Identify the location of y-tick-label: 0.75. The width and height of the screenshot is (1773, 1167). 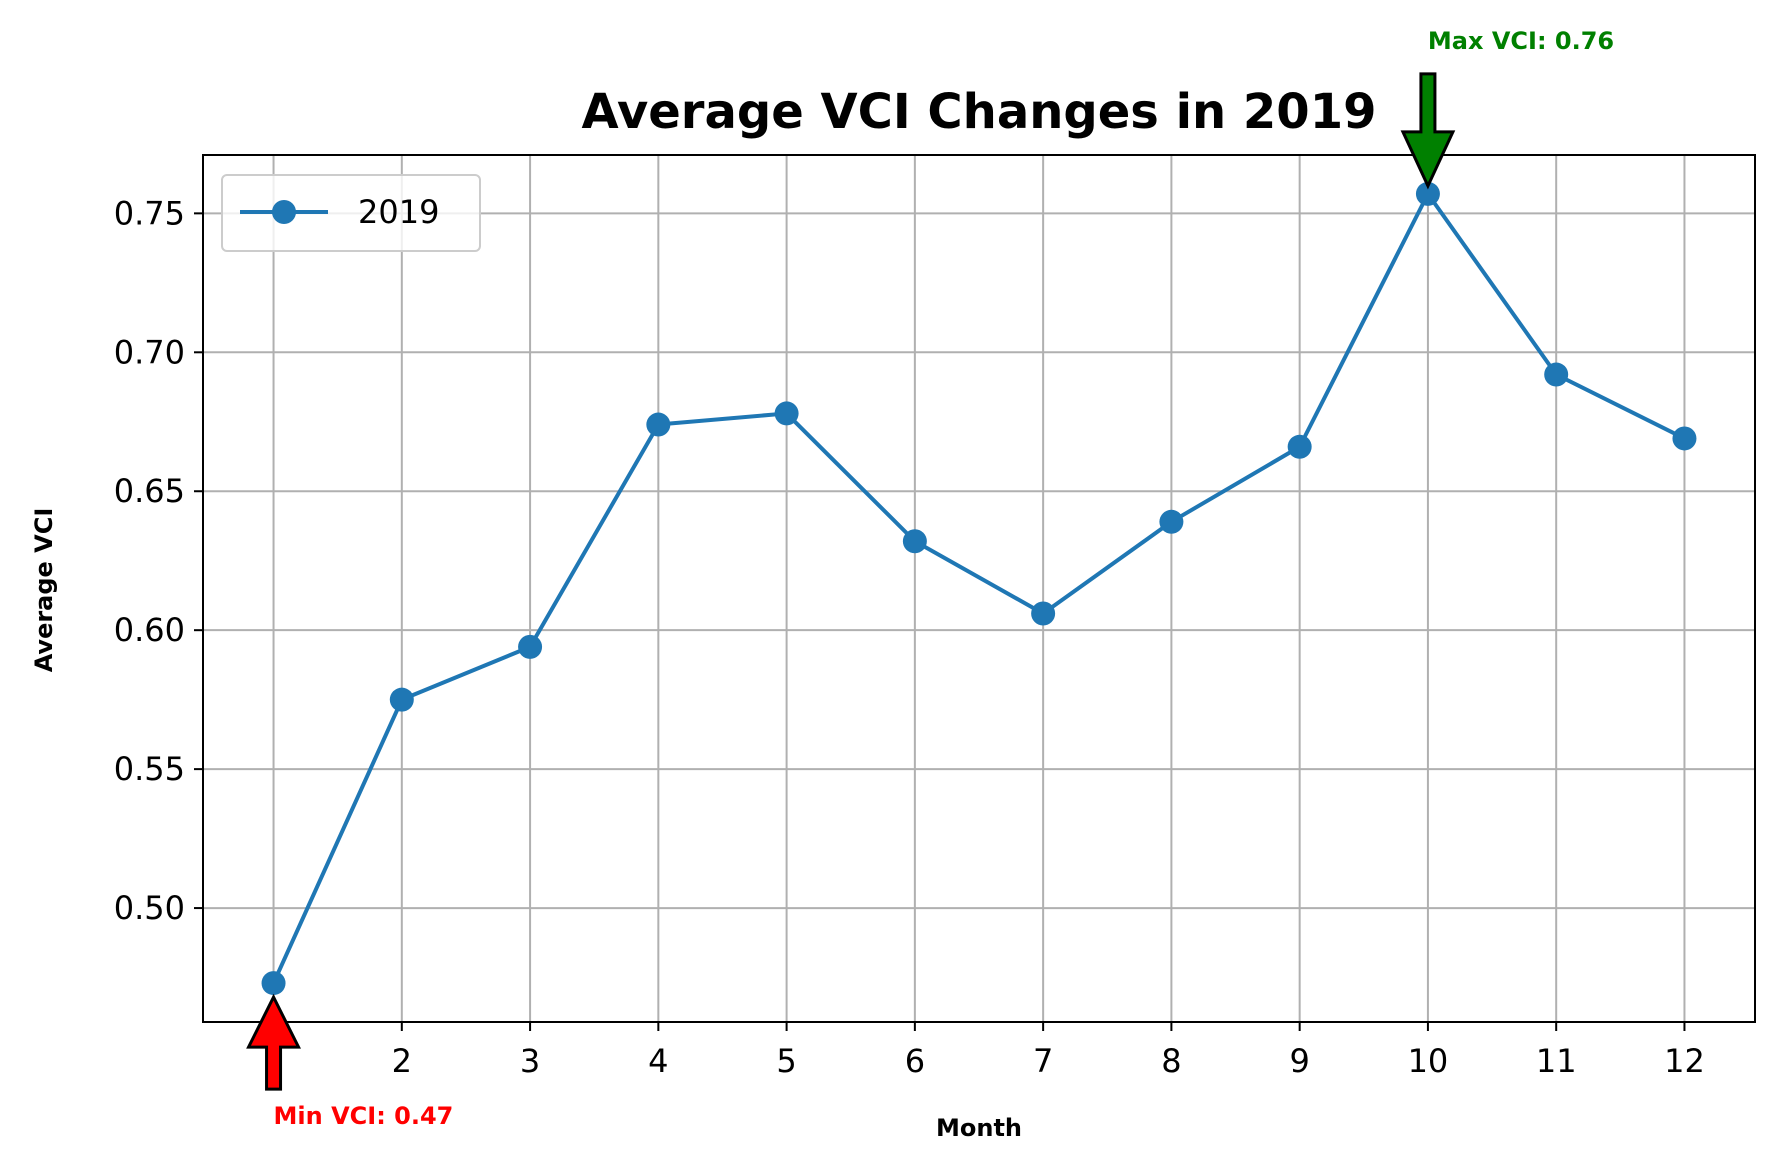
(149, 213).